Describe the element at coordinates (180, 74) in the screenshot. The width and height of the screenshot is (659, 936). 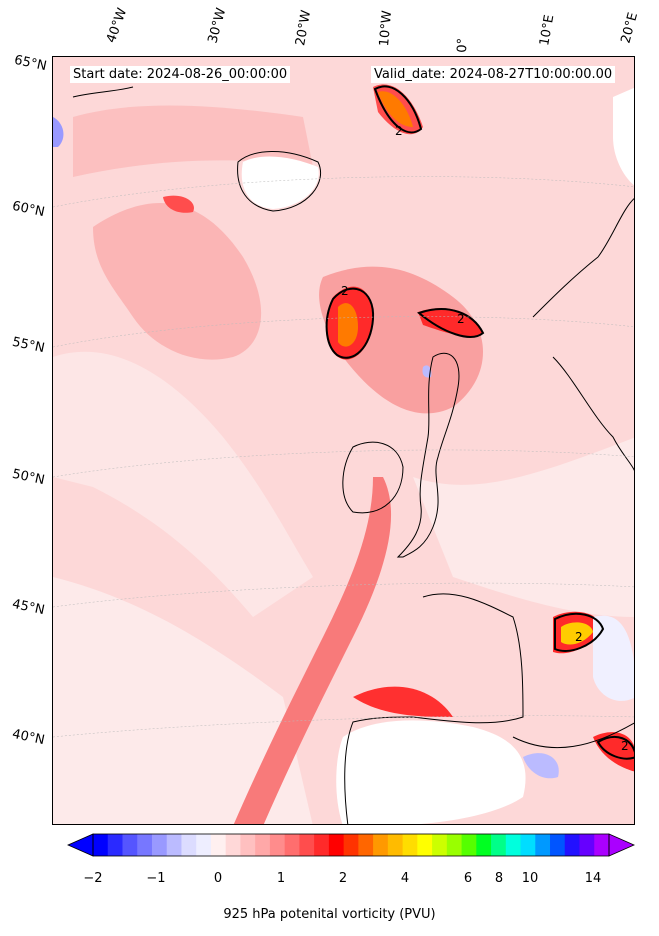
I see `start-date-label: Start date: 2024-08-26_00:00:00` at that location.